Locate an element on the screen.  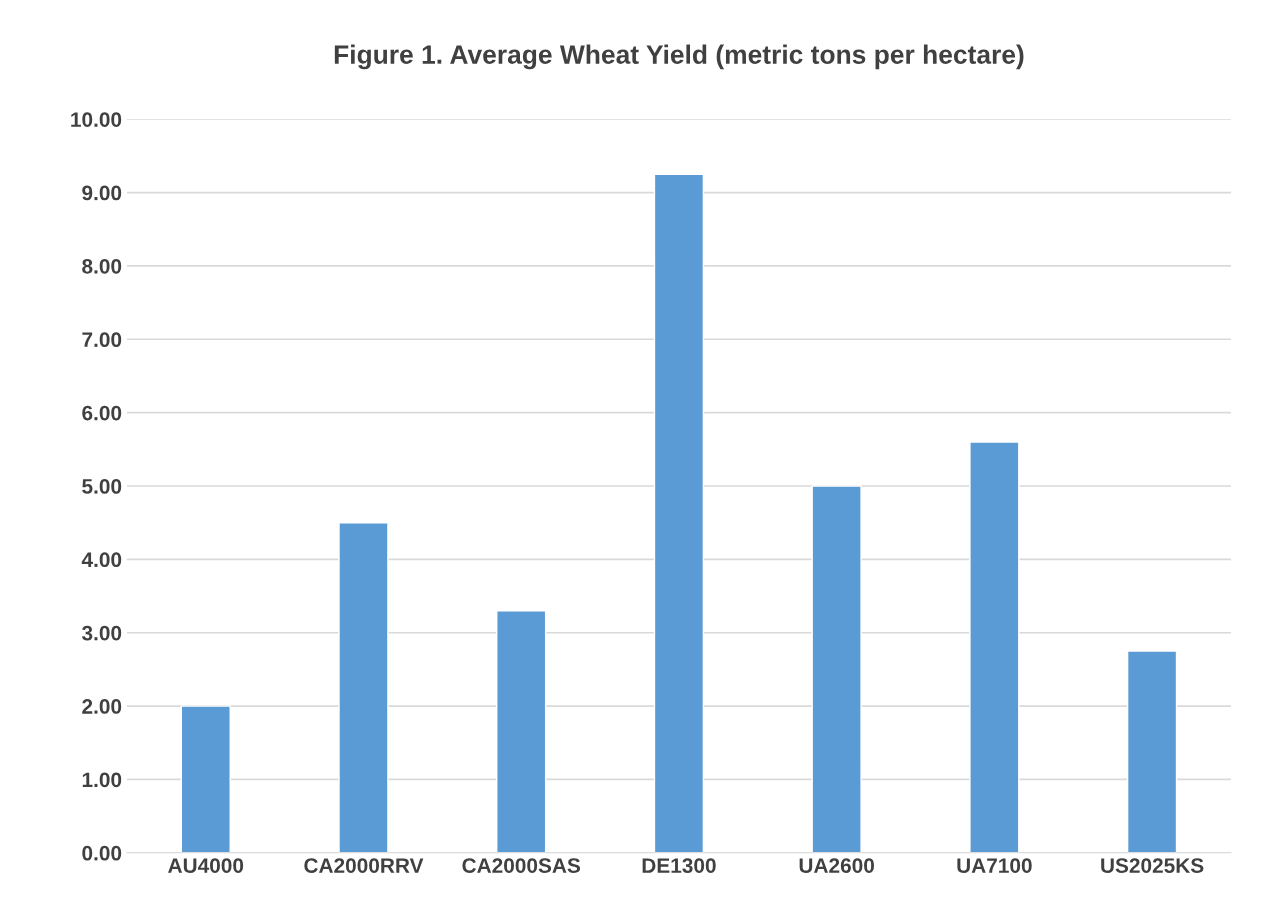
y-tick-label: 0.00 is located at coordinates (102, 853).